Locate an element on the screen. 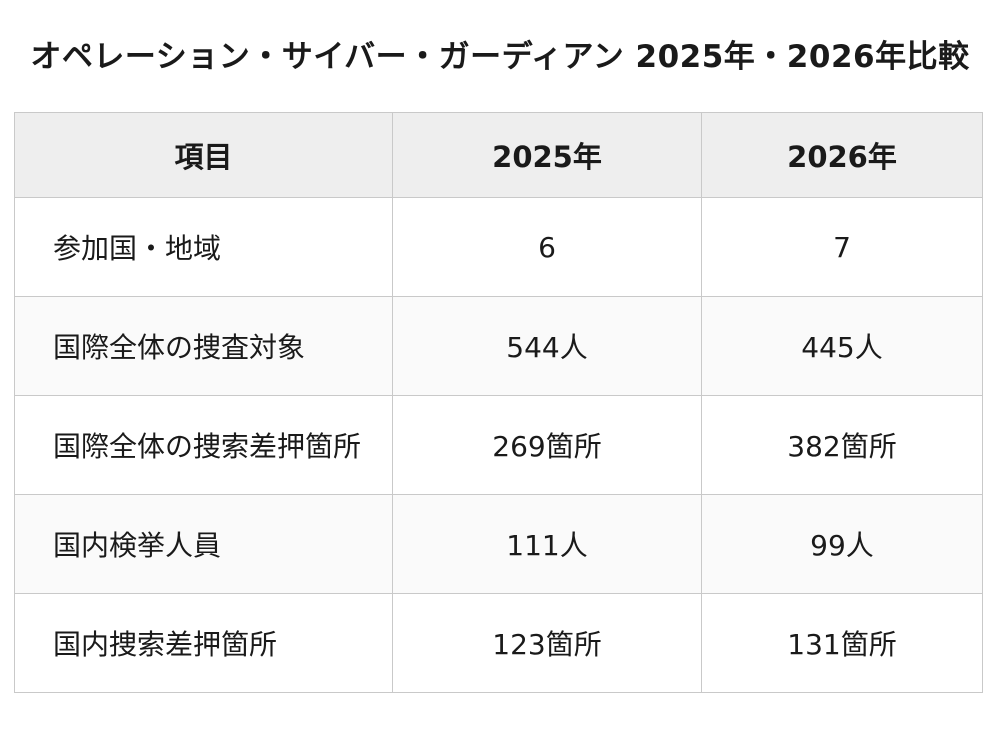 The width and height of the screenshot is (1000, 750). cell-2025: 269箇所 is located at coordinates (547, 445).